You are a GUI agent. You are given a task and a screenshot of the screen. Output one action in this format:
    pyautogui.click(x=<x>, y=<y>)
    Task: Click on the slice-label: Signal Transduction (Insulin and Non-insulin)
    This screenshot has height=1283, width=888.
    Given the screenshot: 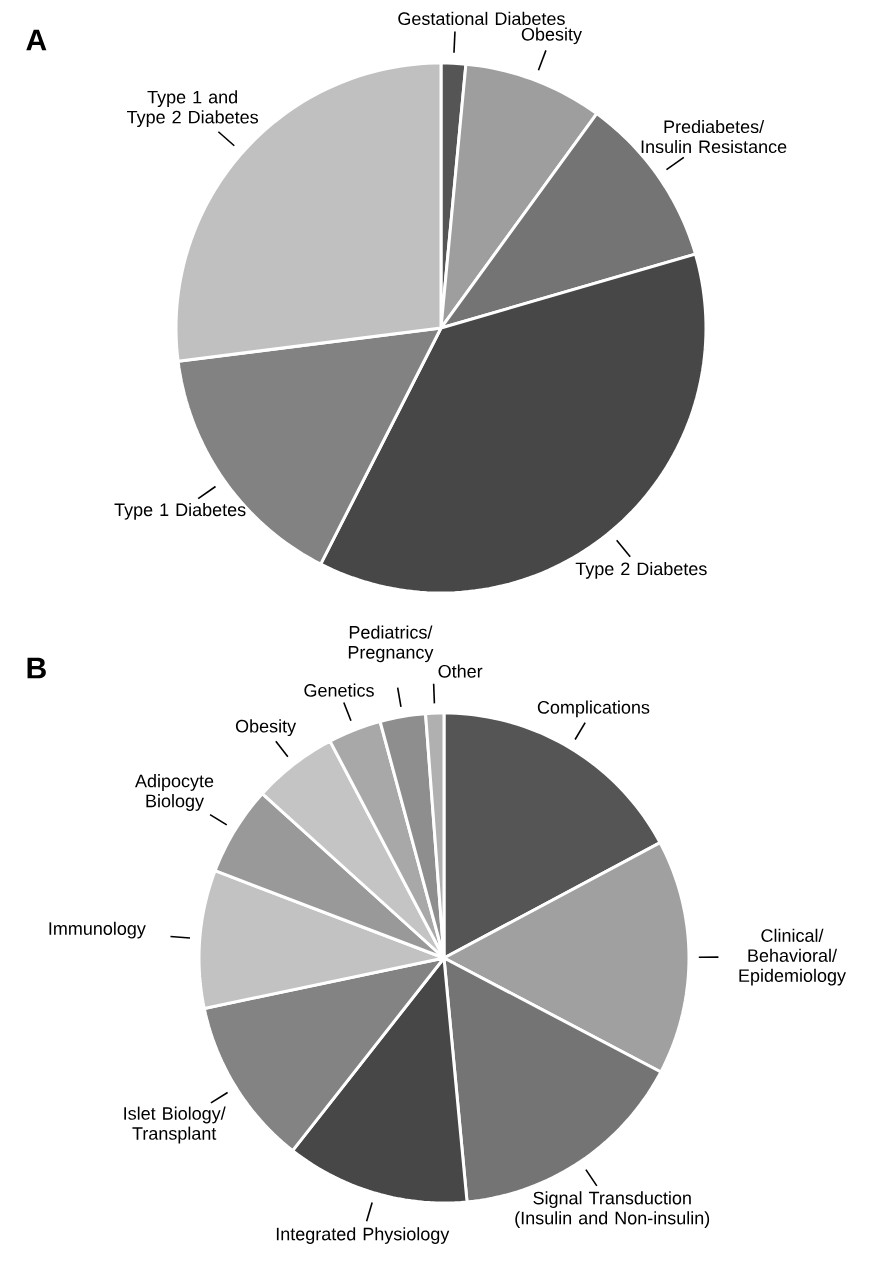 What is the action you would take?
    pyautogui.click(x=612, y=1209)
    